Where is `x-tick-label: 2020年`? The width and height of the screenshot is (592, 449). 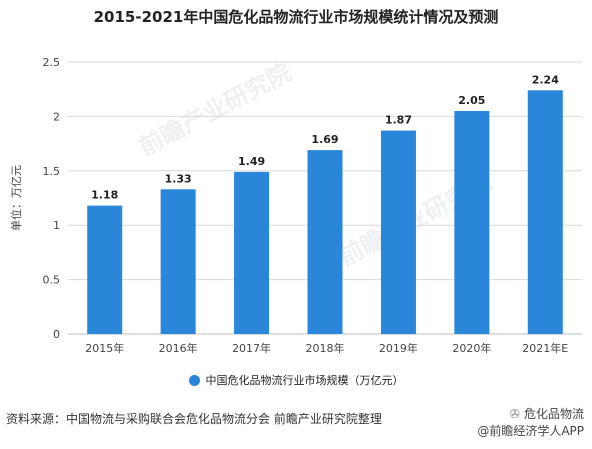
x-tick-label: 2020年 is located at coordinates (471, 348).